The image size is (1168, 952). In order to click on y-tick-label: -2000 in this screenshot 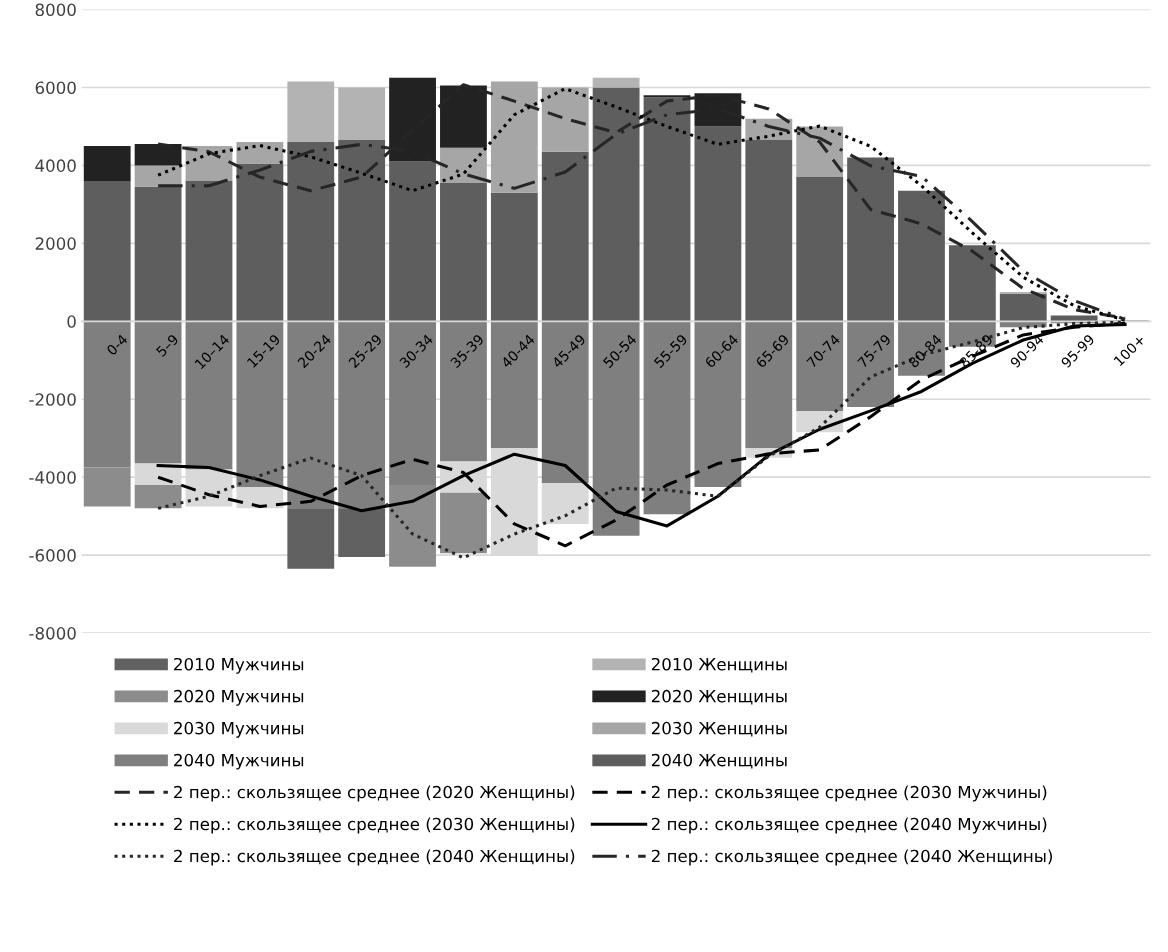, I will do `click(52, 399)`.